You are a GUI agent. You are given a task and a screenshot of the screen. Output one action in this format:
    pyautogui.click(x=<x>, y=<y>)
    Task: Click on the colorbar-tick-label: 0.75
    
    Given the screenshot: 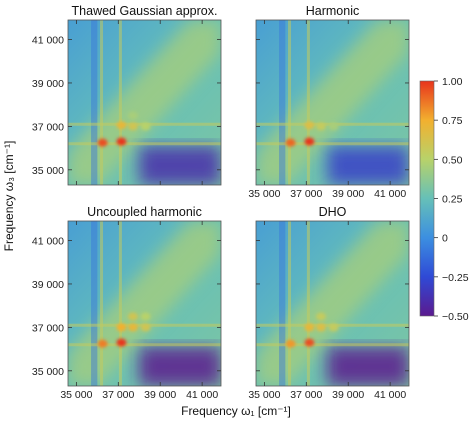 What is the action you would take?
    pyautogui.click(x=452, y=121)
    